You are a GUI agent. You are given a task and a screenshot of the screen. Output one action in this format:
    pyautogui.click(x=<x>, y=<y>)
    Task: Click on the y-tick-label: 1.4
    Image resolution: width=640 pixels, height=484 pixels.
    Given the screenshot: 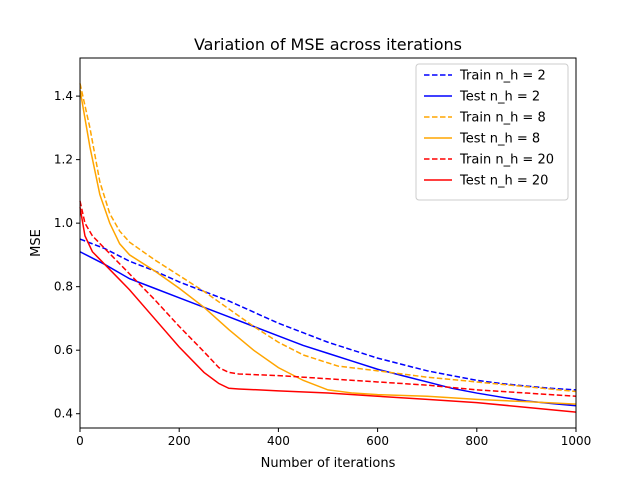 What is the action you would take?
    pyautogui.click(x=63, y=96)
    